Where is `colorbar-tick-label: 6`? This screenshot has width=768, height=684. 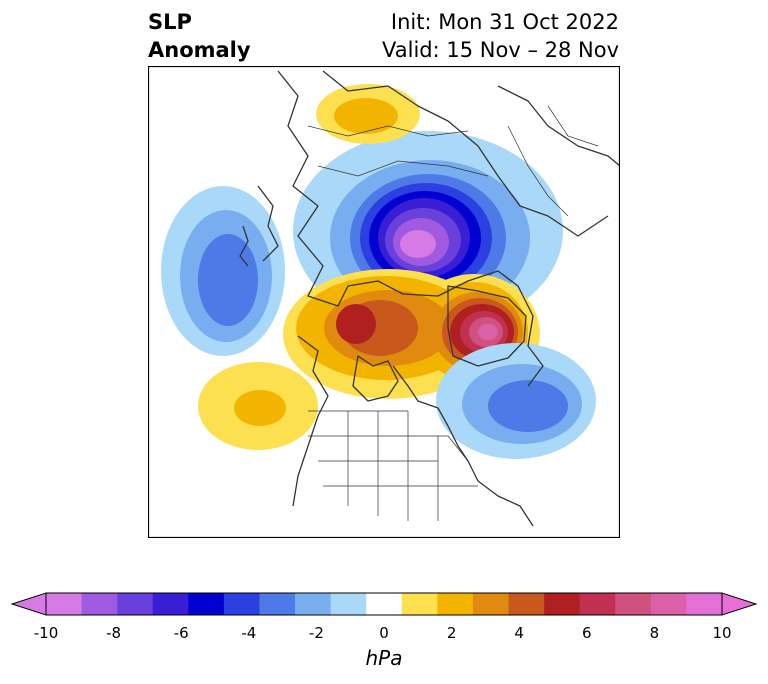
colorbar-tick-label: 6 is located at coordinates (587, 633).